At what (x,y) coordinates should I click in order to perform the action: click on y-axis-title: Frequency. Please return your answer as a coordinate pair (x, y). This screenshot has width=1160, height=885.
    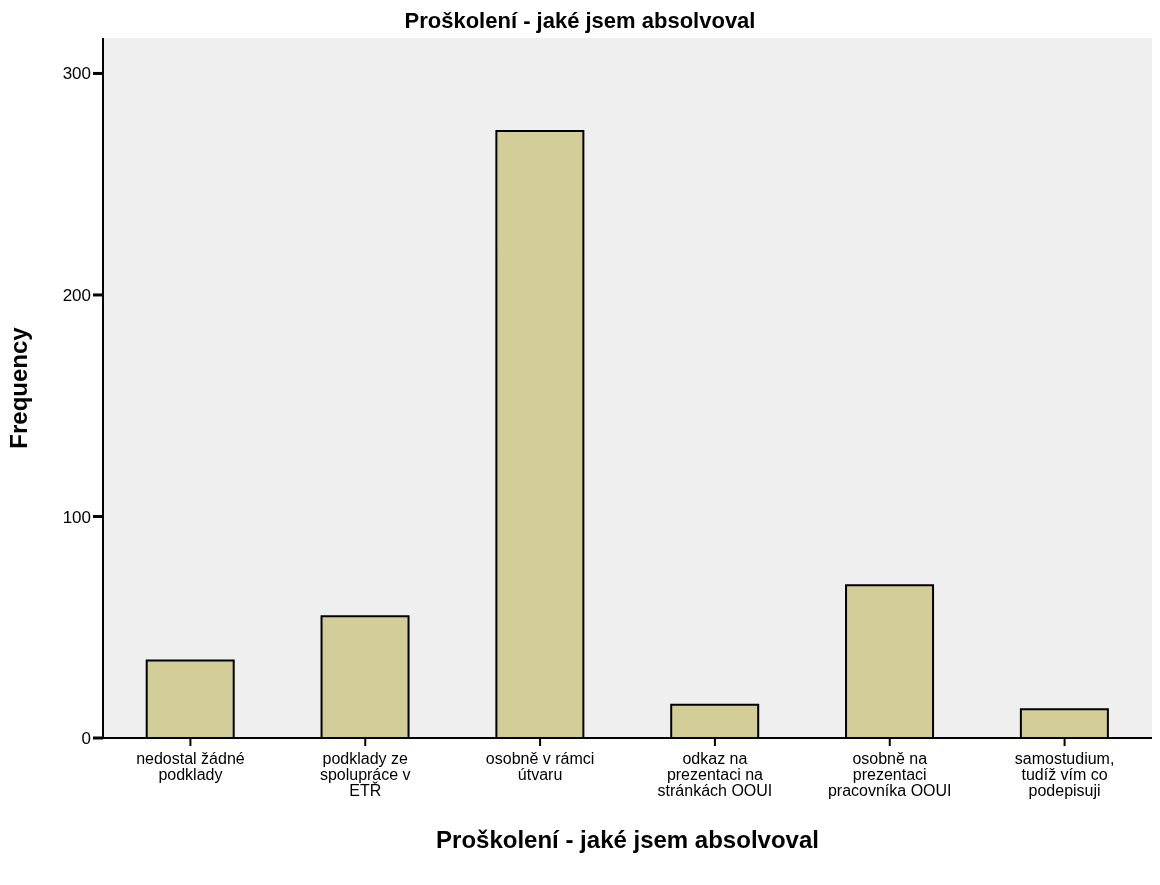
    Looking at the image, I should click on (18, 387).